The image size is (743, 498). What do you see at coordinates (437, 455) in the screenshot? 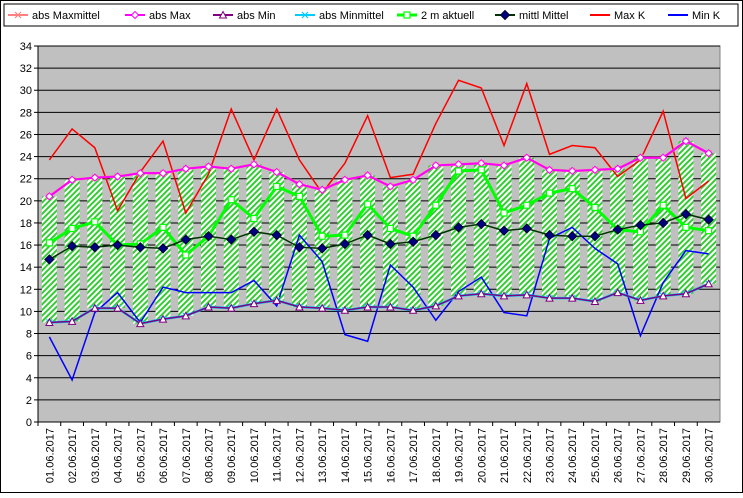
I see `x-tick-label: 18.06.2017` at bounding box center [437, 455].